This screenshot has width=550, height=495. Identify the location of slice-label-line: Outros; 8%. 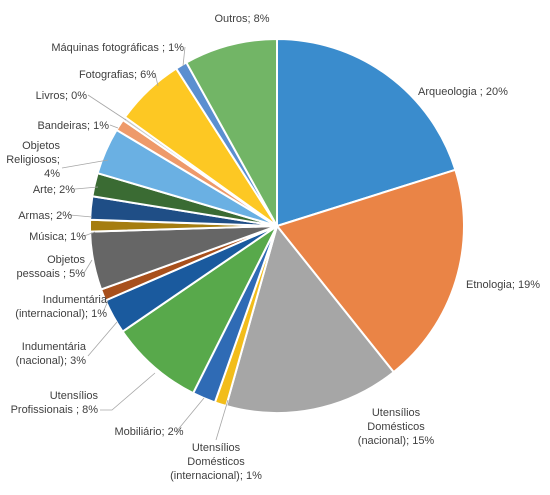
(241, 19).